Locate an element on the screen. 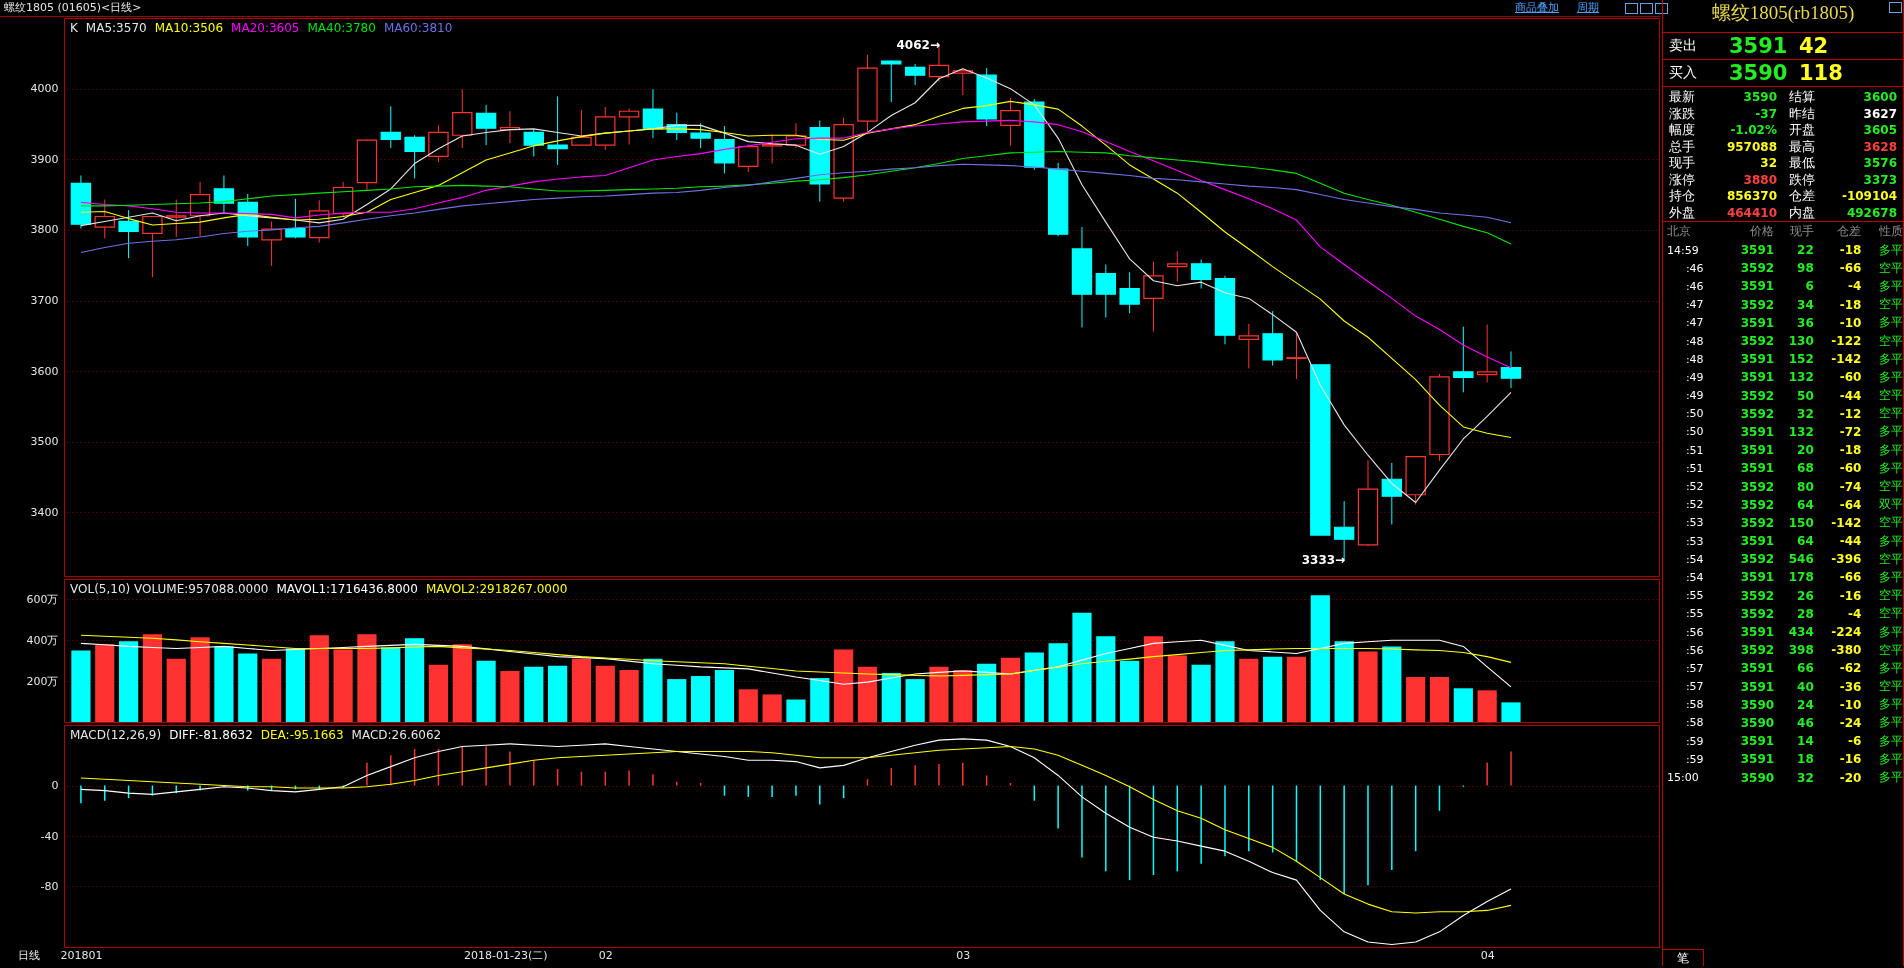  text: :53 is located at coordinates (1694, 541).